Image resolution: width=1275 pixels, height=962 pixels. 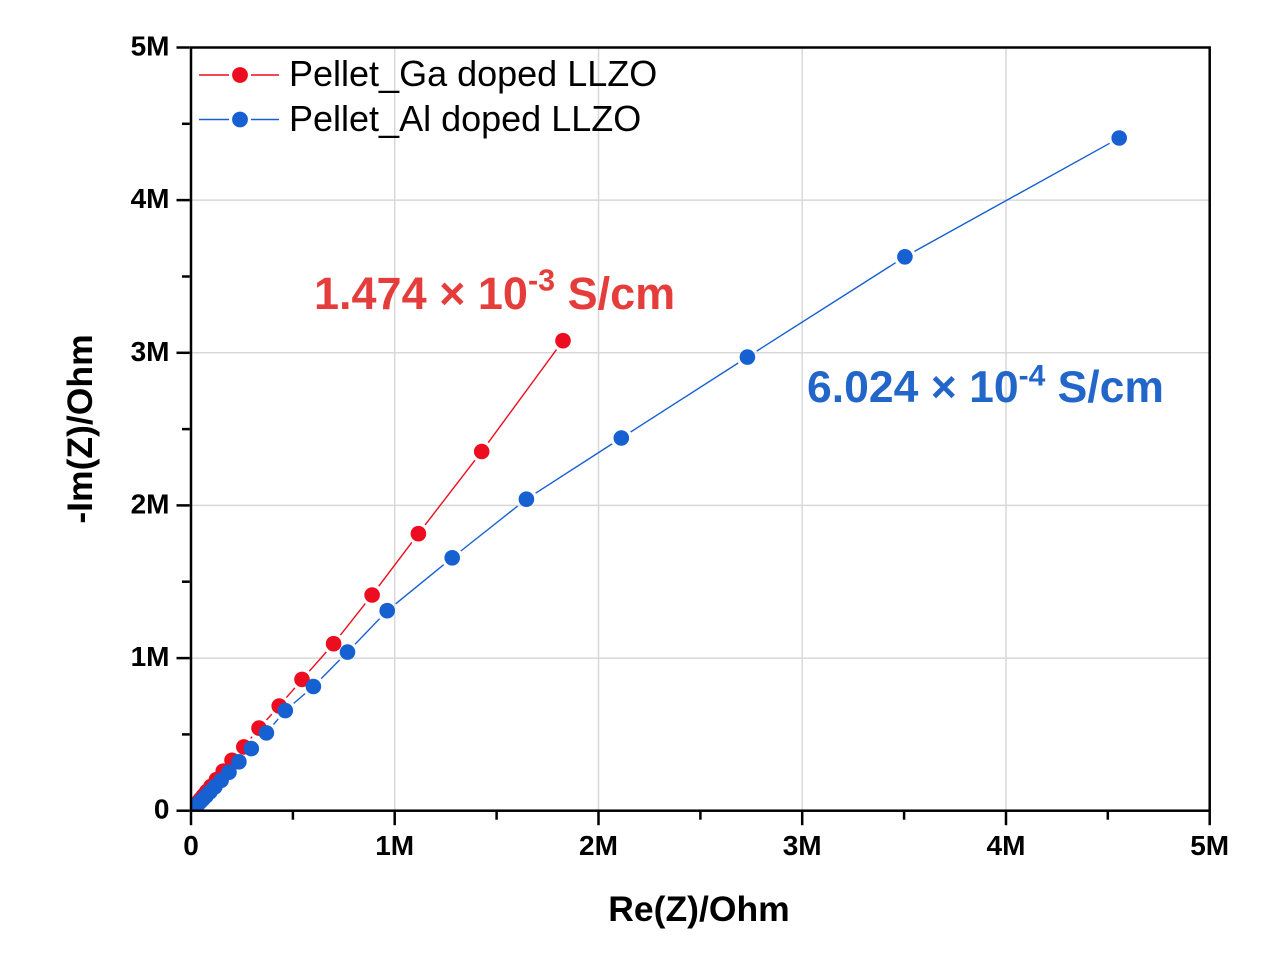 I want to click on svg-text: Re(Z)/Ohm, so click(x=698, y=909).